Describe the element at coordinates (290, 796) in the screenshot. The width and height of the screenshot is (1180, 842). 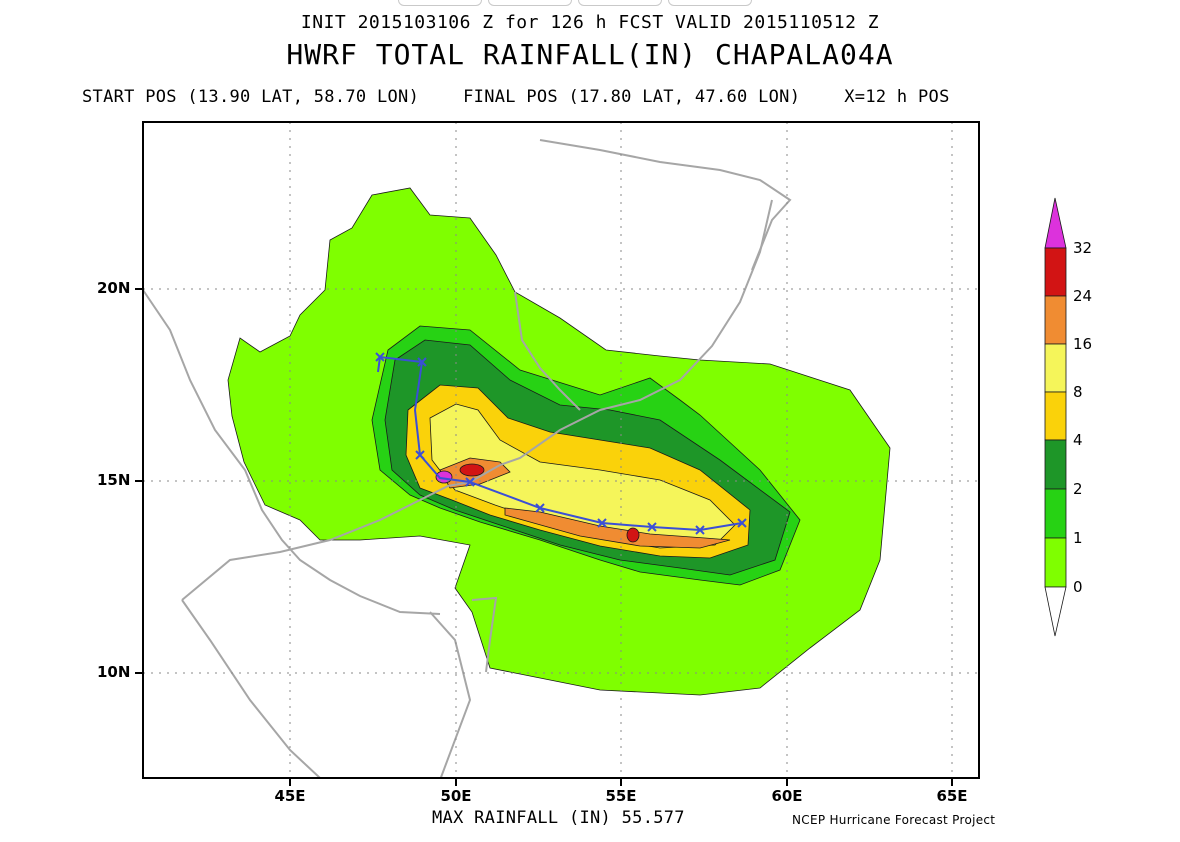
I see `lon-label-45e: 45E` at that location.